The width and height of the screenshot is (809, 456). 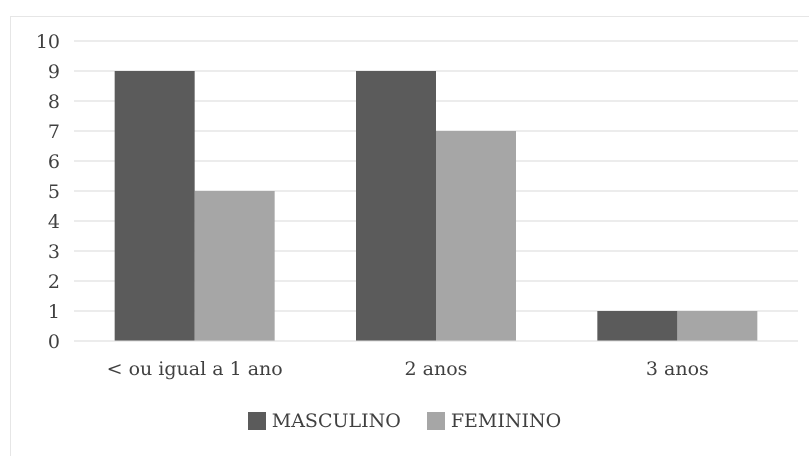 I want to click on x-tick-label: 3 anos, so click(x=677, y=369).